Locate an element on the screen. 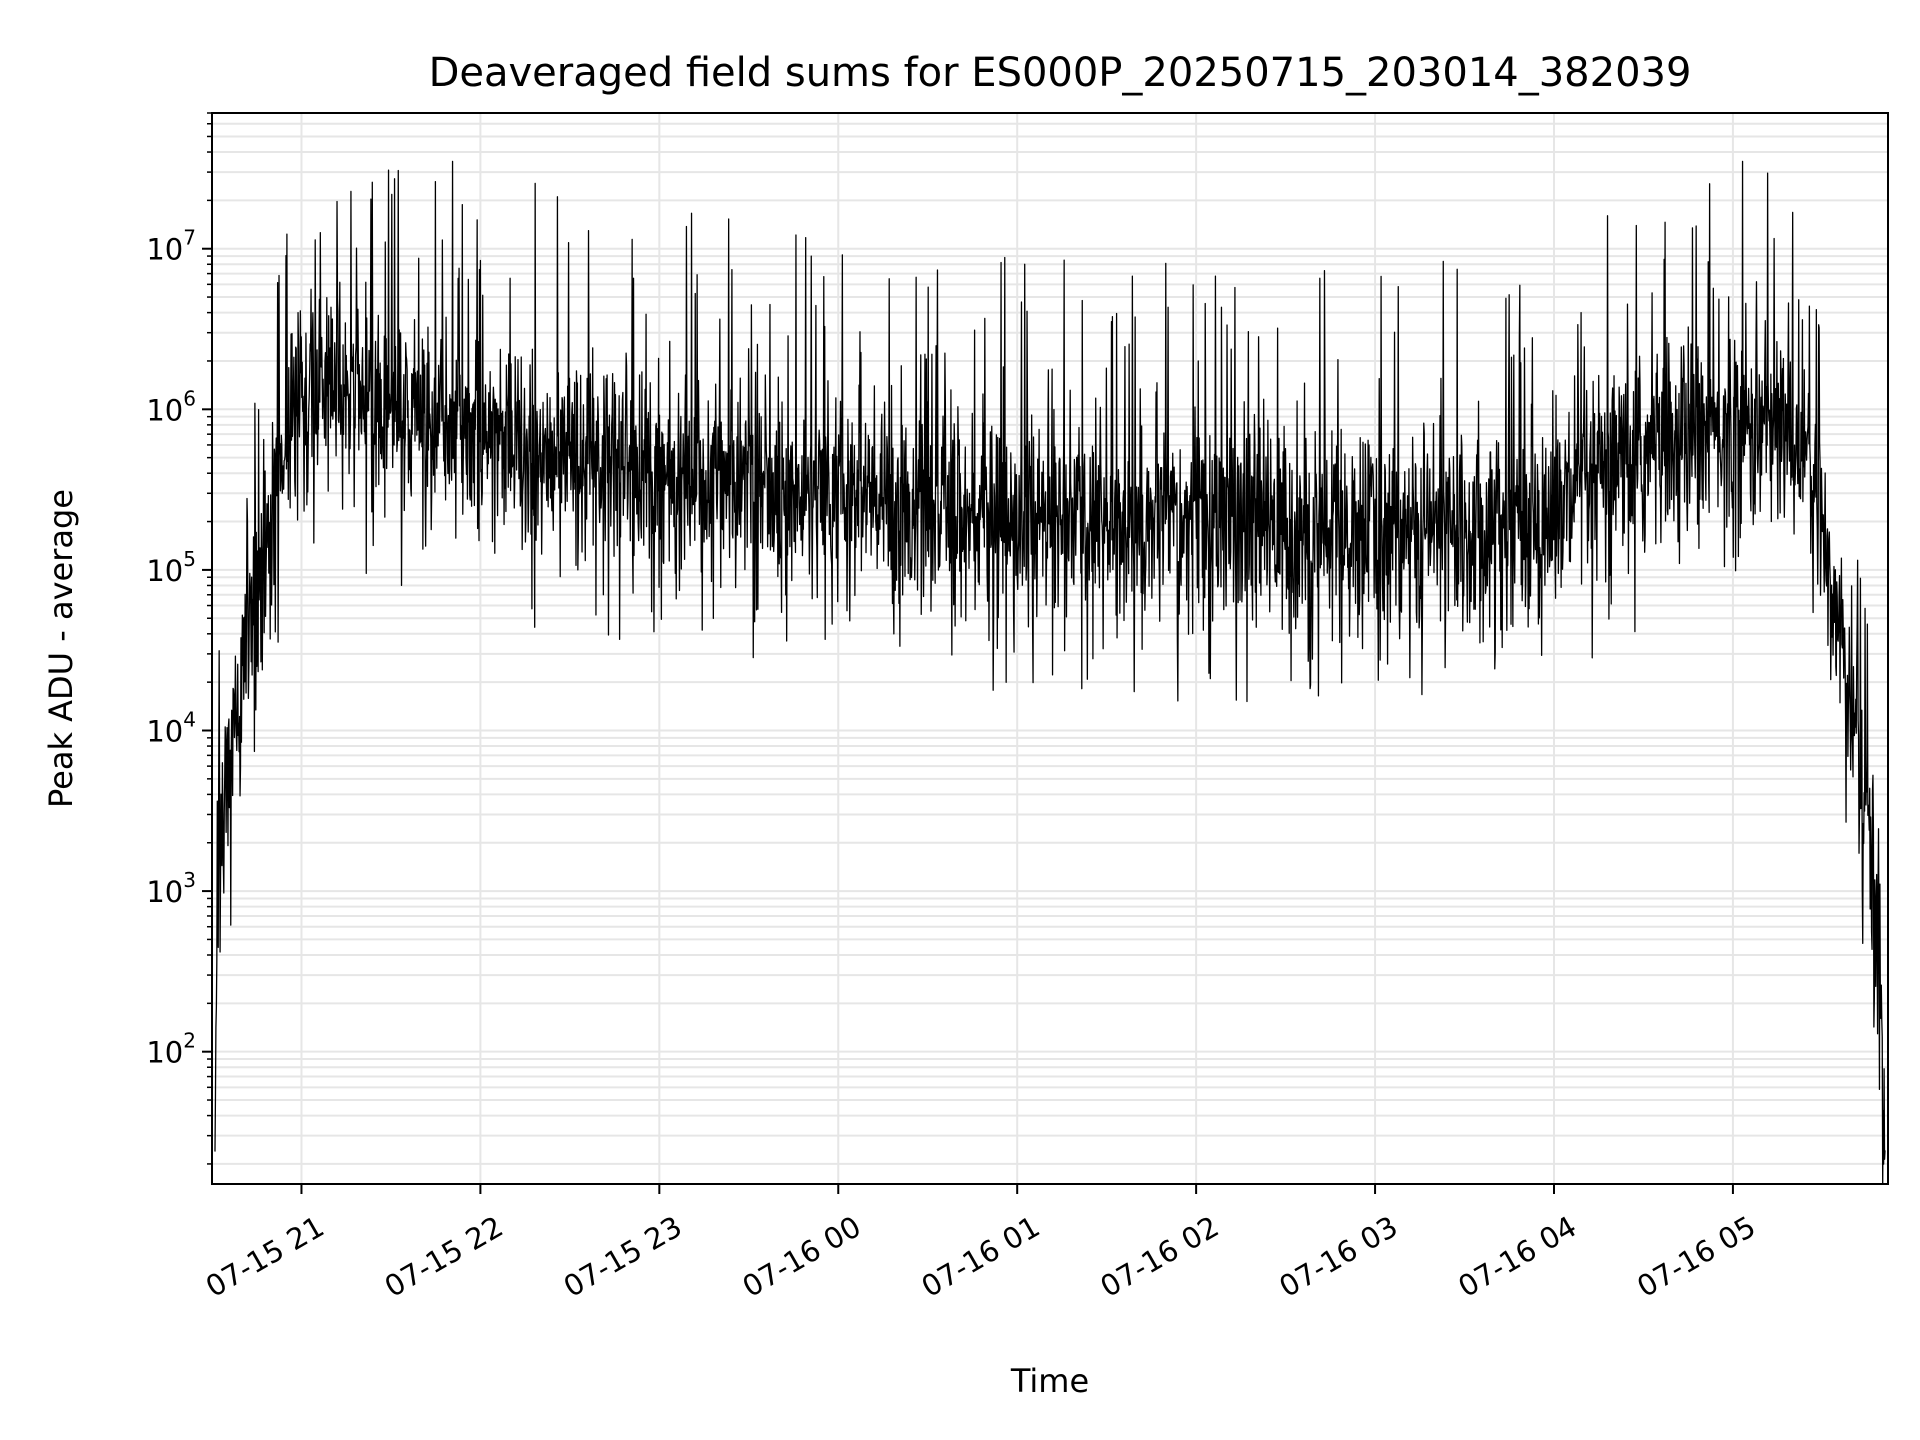 This screenshot has width=1920, height=1440. y-tick-label: 10⁶ is located at coordinates (171, 406).